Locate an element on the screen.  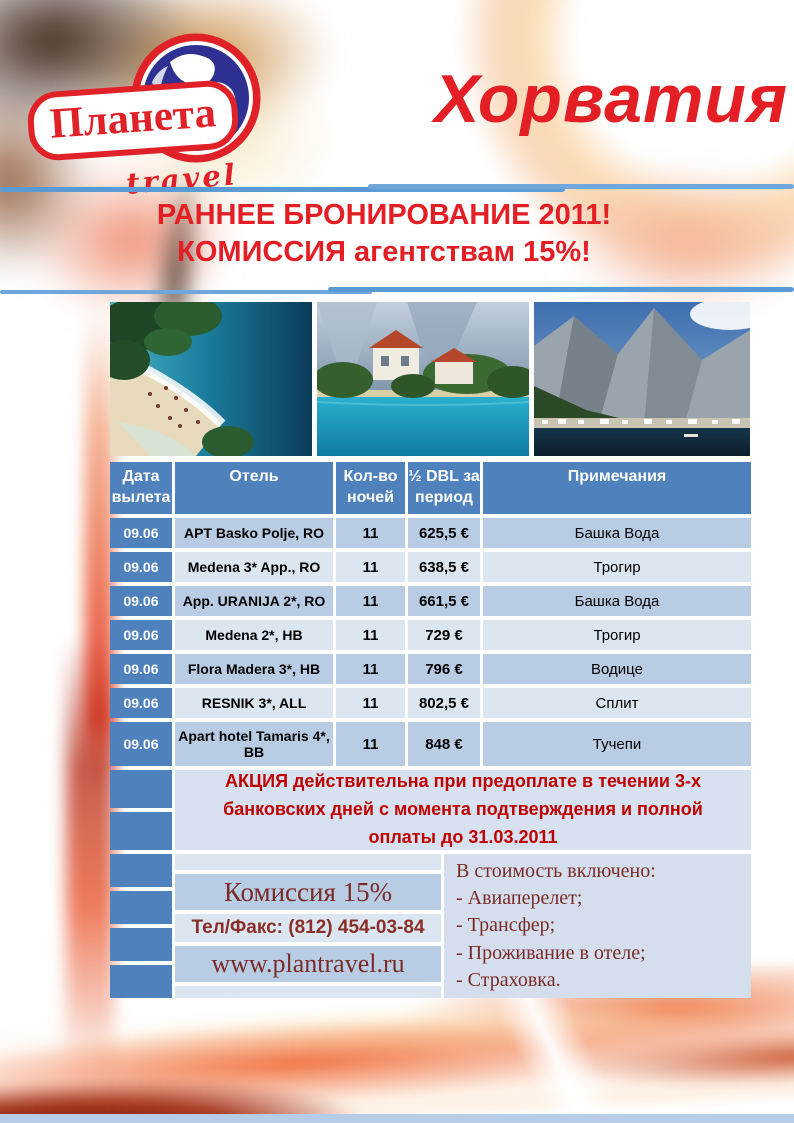
photo-mountain-town is located at coordinates (642, 379).